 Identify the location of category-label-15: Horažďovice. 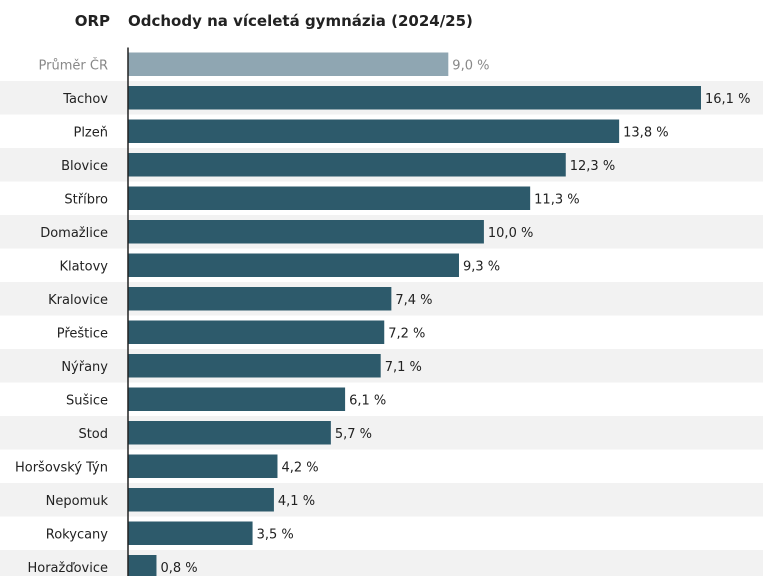
(67, 568).